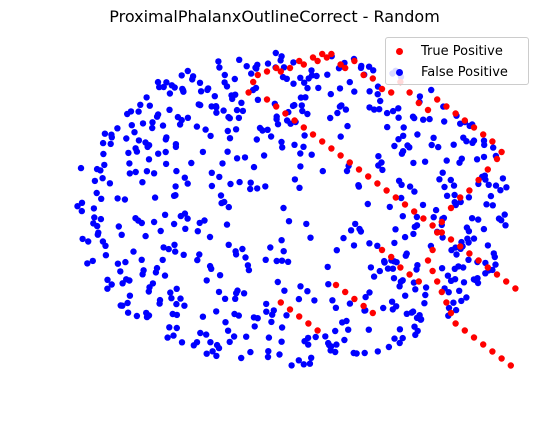 Image resolution: width=549 pixels, height=435 pixels. Describe the element at coordinates (464, 72) in the screenshot. I see `legend-label-false-positive: False Positive` at that location.